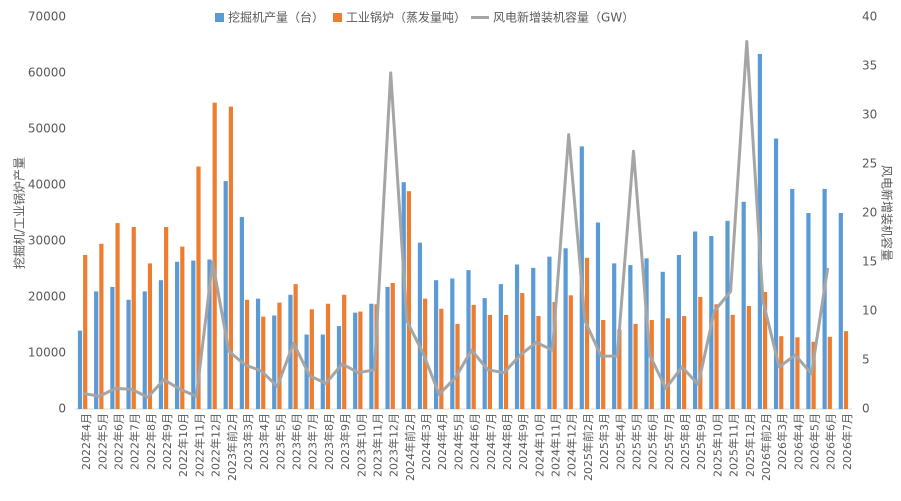 This screenshot has height=501, width=901. I want to click on x-tick-label: 2023年4月, so click(264, 441).